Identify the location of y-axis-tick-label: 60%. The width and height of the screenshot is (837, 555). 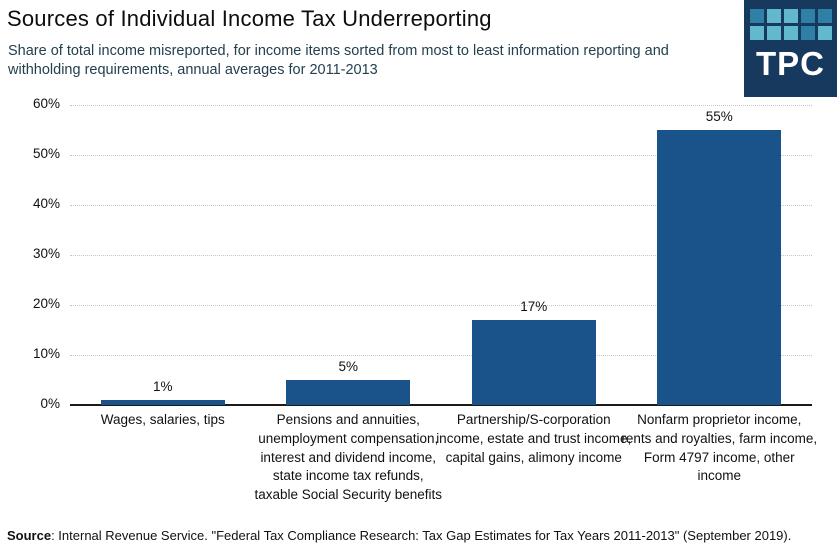
(46, 103).